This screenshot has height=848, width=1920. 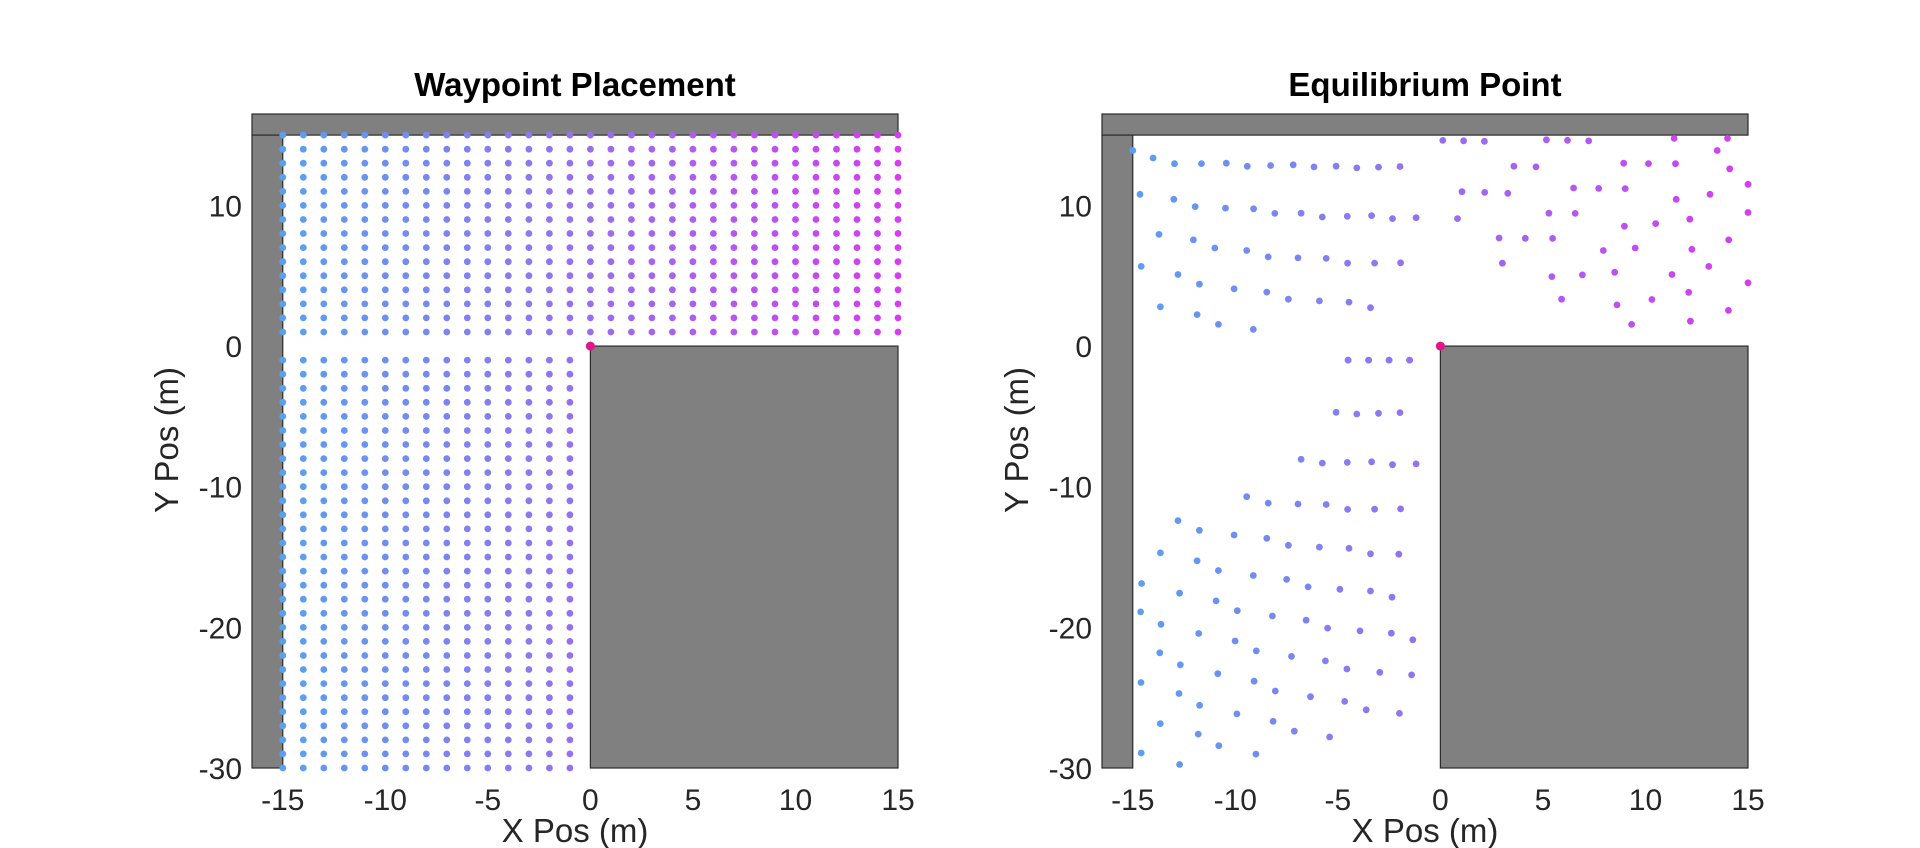 What do you see at coordinates (1337, 800) in the screenshot?
I see `x-tick-label: -5` at bounding box center [1337, 800].